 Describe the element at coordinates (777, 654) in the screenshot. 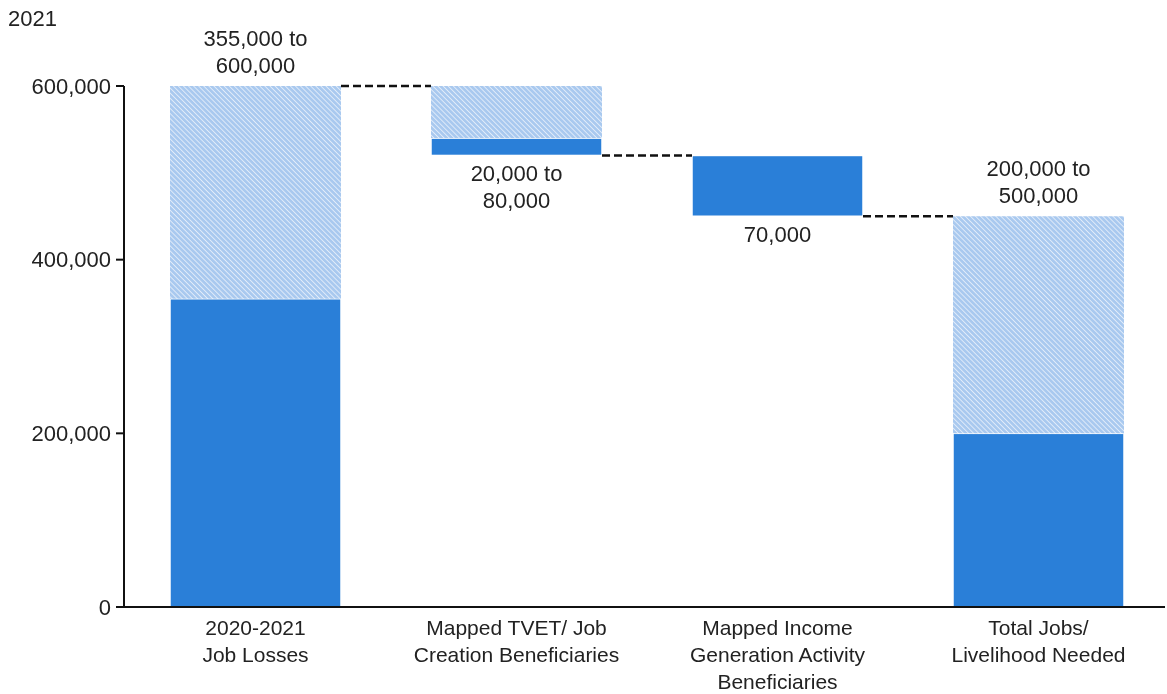

I see `x-tick-label: Mapped Income Generation Activity Beneficiaries` at that location.